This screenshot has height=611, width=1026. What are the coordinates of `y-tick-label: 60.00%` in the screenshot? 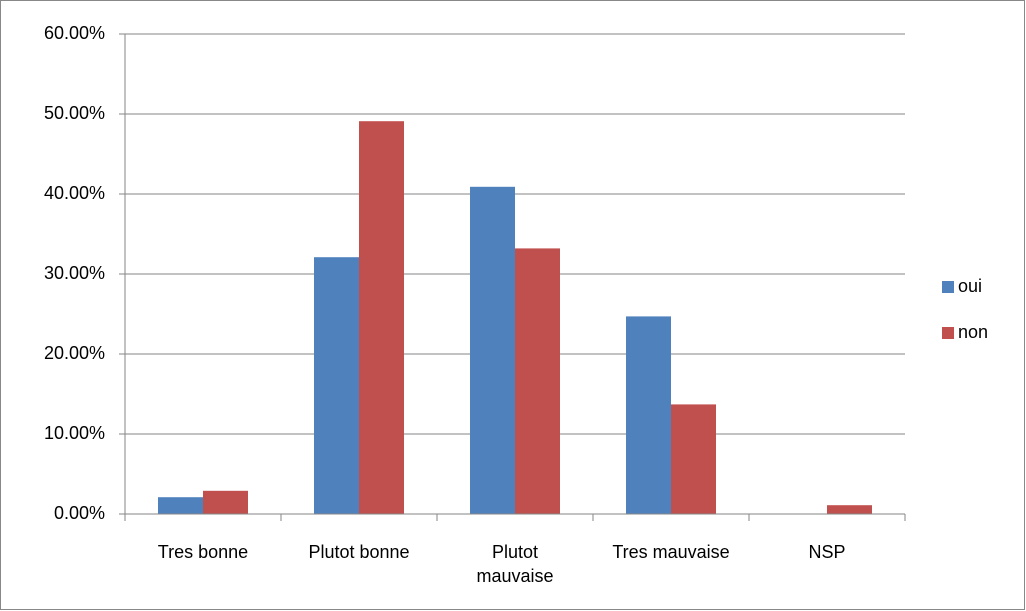 It's located at (74, 33).